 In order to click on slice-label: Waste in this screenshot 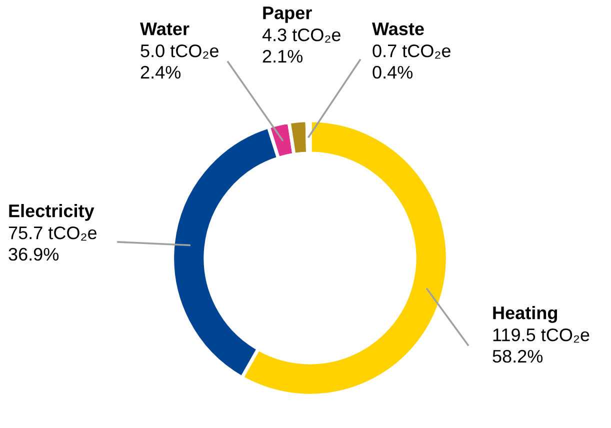, I will do `click(398, 29)`.